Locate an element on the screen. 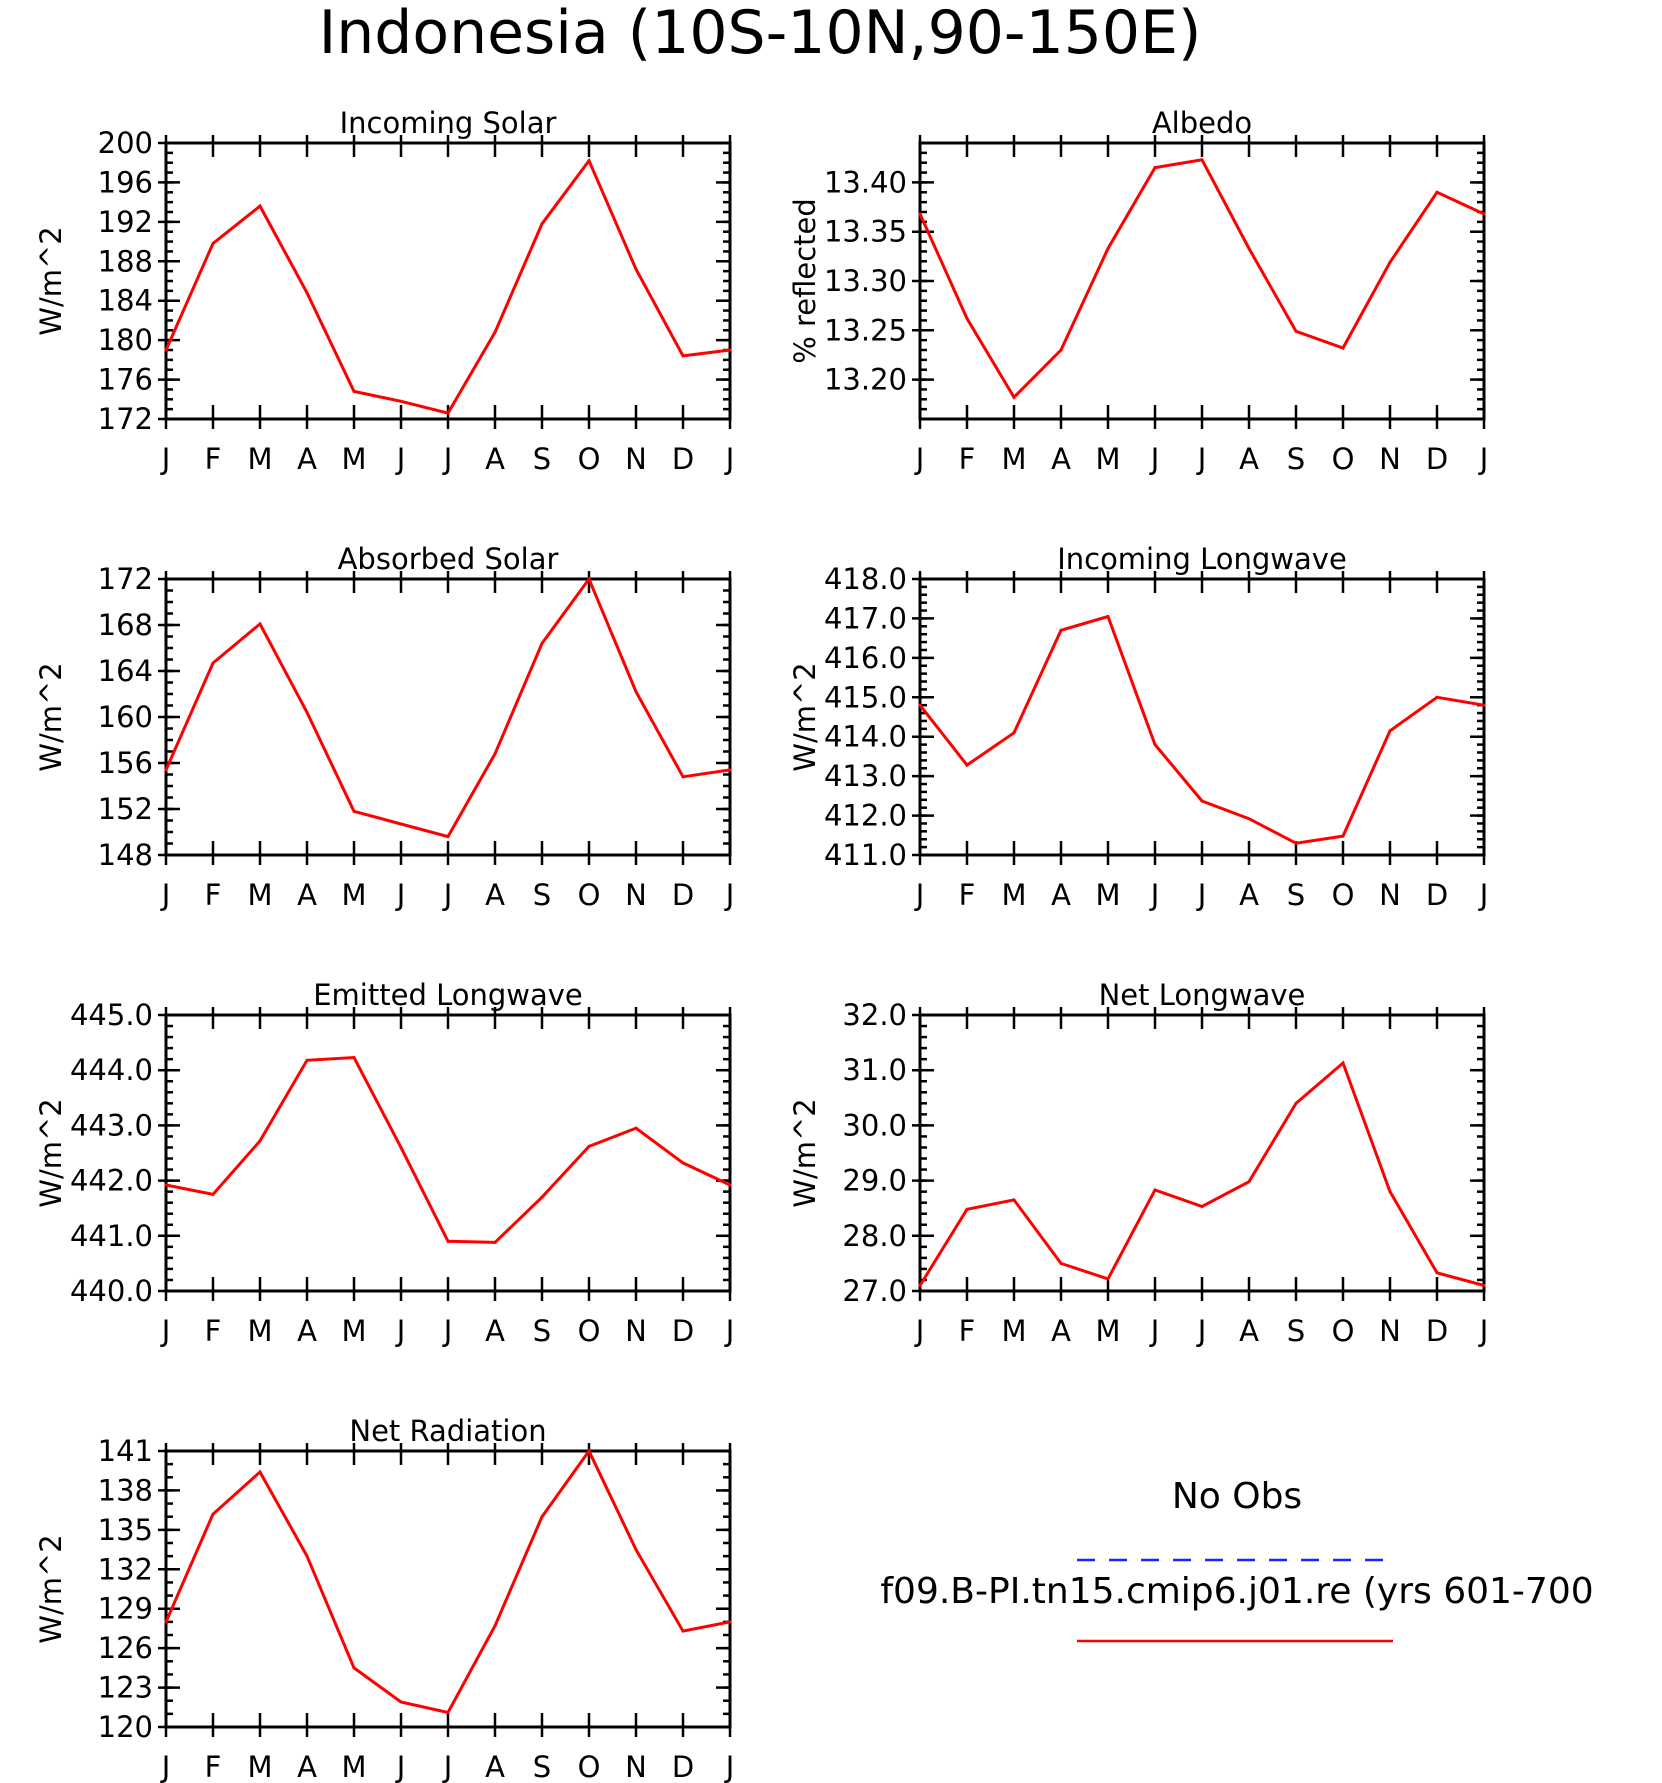 The width and height of the screenshot is (1662, 1783). panel-title: Net Longwave is located at coordinates (1202, 995).